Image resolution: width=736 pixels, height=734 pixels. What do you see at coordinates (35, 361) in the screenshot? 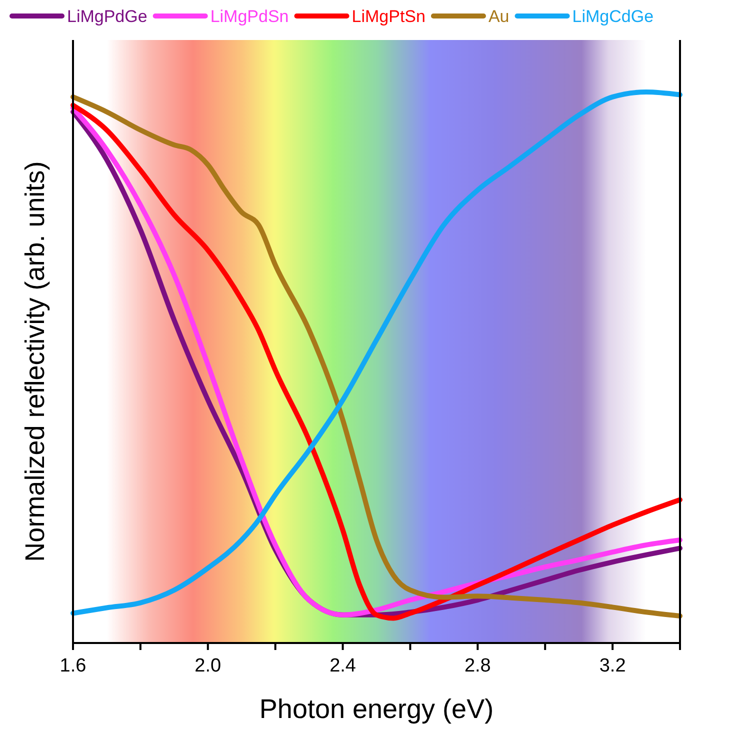
I see `y-axis-title: Normalized reflectivity (arb. units)` at bounding box center [35, 361].